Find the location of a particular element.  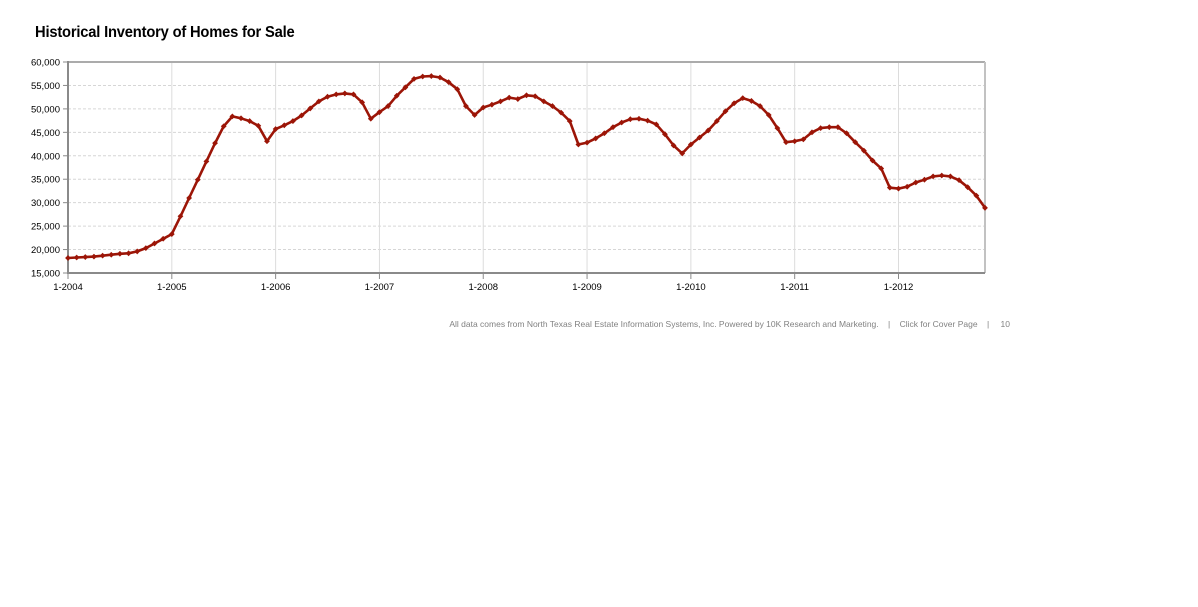

y-axis-label: 30,000 is located at coordinates (45, 203).